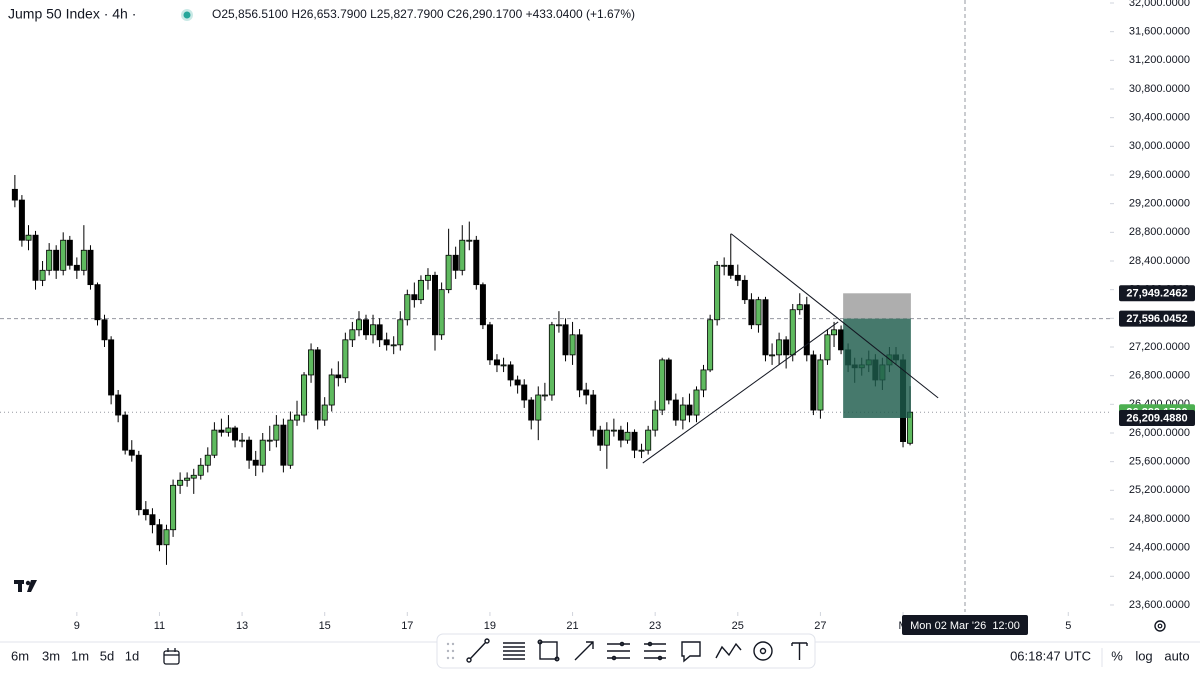 This screenshot has width=1200, height=680. Describe the element at coordinates (20, 655) in the screenshot. I see `range-button: 6m` at that location.